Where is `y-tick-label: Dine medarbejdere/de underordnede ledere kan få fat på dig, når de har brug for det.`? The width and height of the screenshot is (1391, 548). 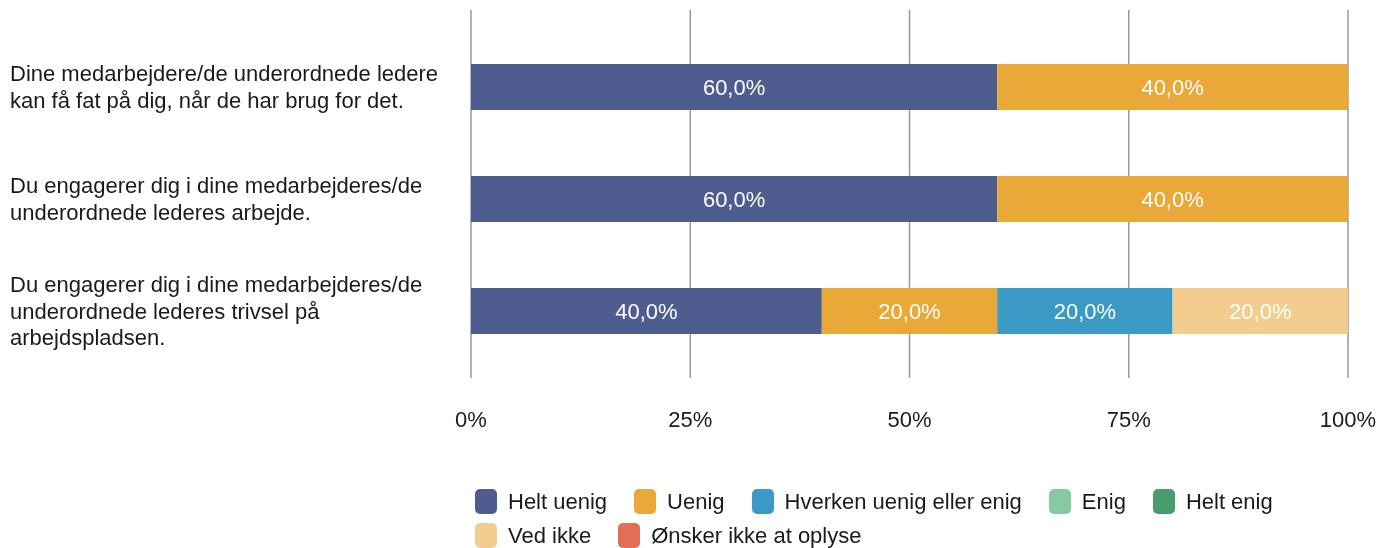
y-tick-label: Dine medarbejdere/de underordnede ledere kan få fat på dig, når de har brug for det. is located at coordinates (224, 87).